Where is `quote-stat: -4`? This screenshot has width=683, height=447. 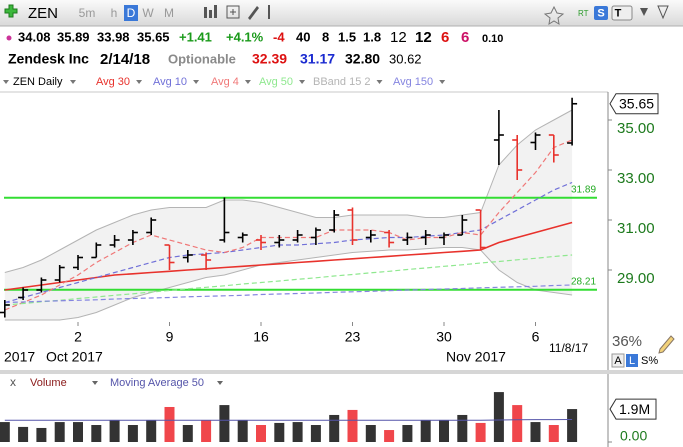 quote-stat: -4 is located at coordinates (279, 36).